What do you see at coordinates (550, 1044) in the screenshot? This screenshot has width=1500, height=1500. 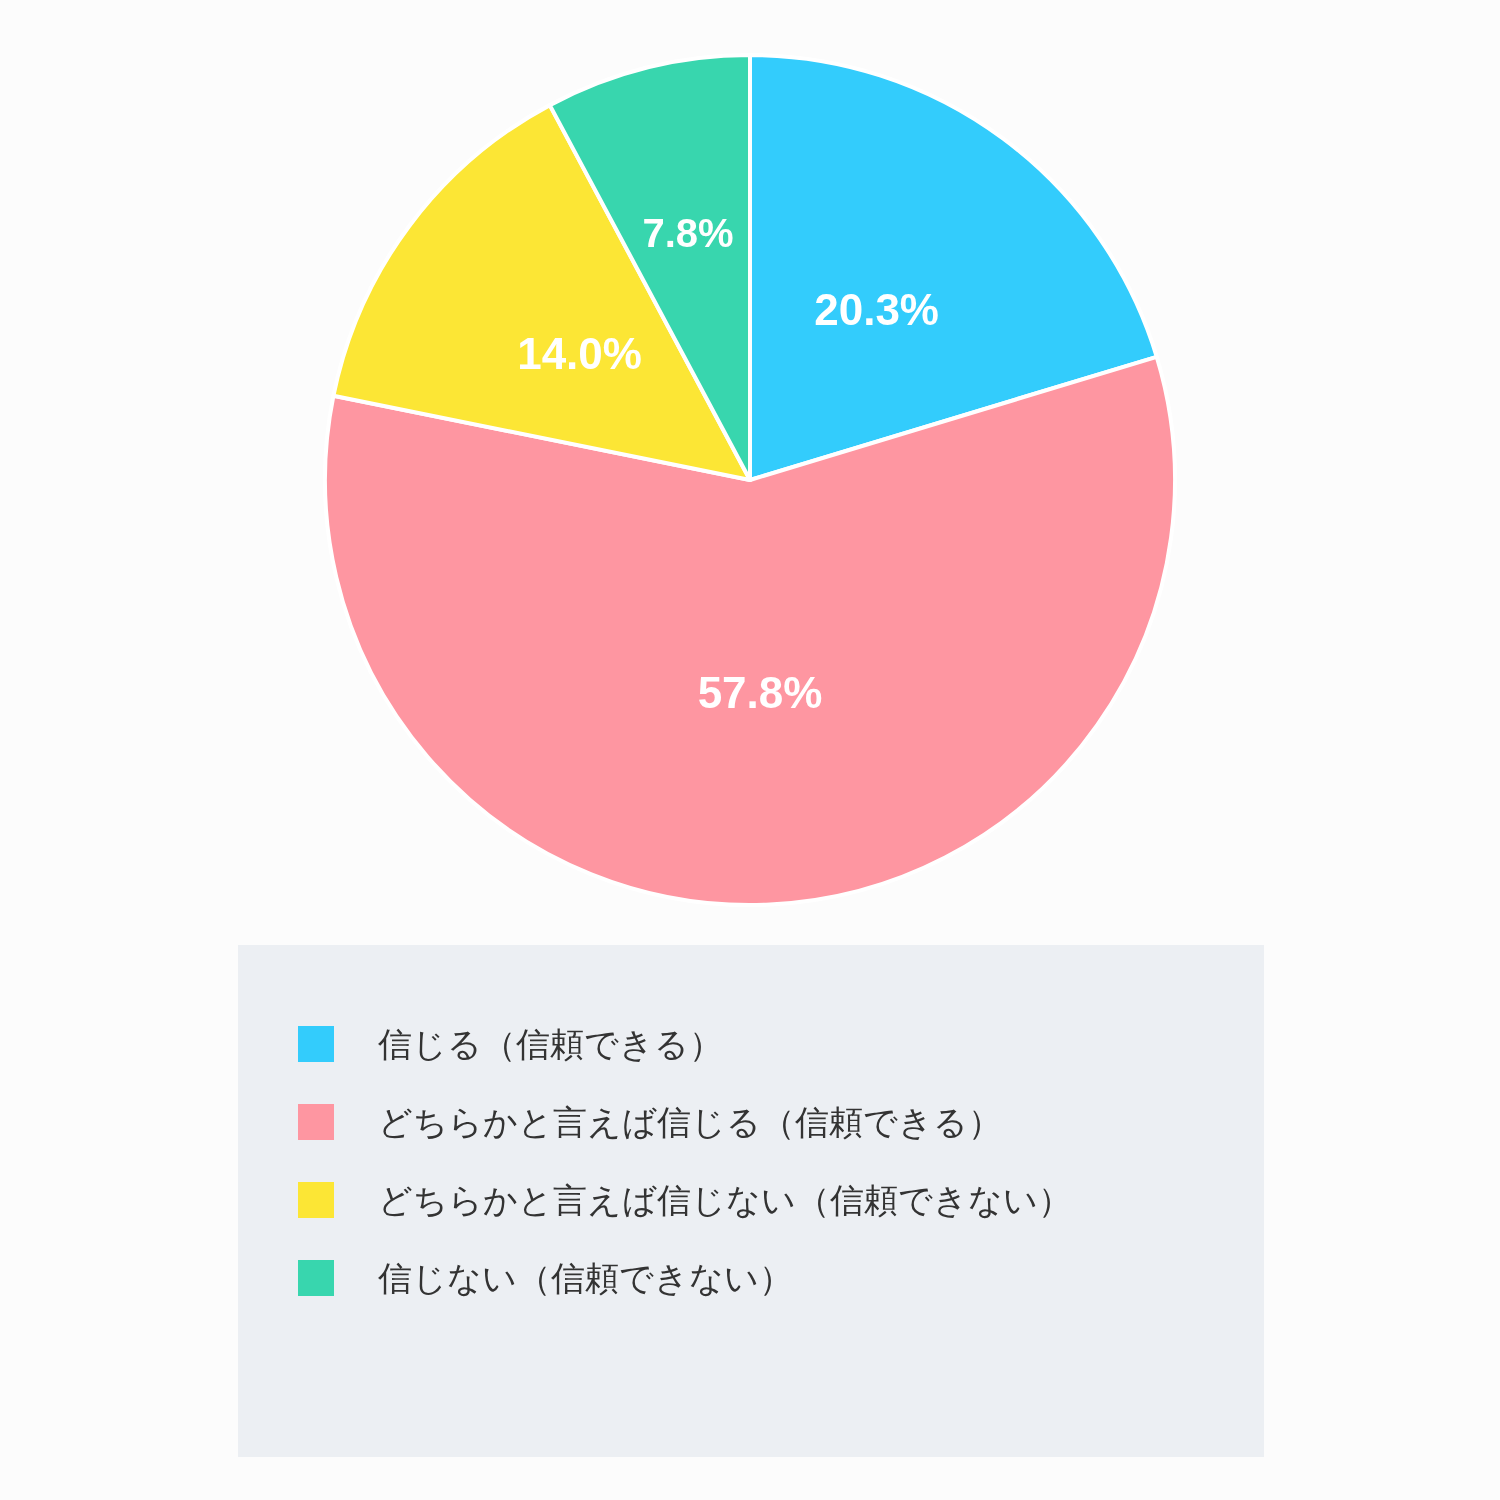 I see `legend-label: 信じる（信頼できる）` at bounding box center [550, 1044].